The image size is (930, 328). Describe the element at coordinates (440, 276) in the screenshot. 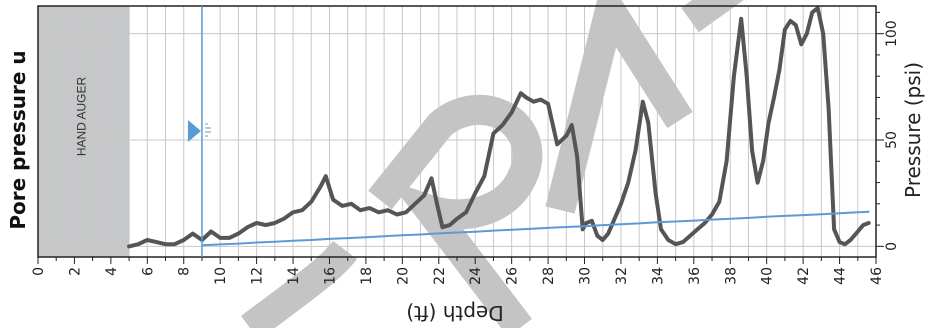

I see `x-tick-label: 22` at that location.